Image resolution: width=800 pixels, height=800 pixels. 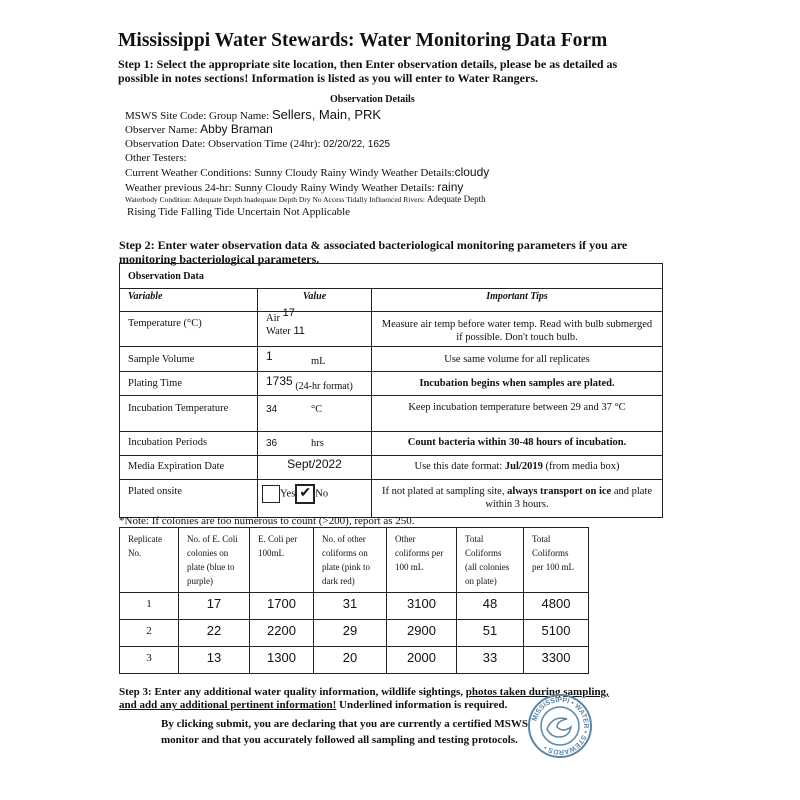 I want to click on required-sampling: sampling,, so click(x=586, y=692).